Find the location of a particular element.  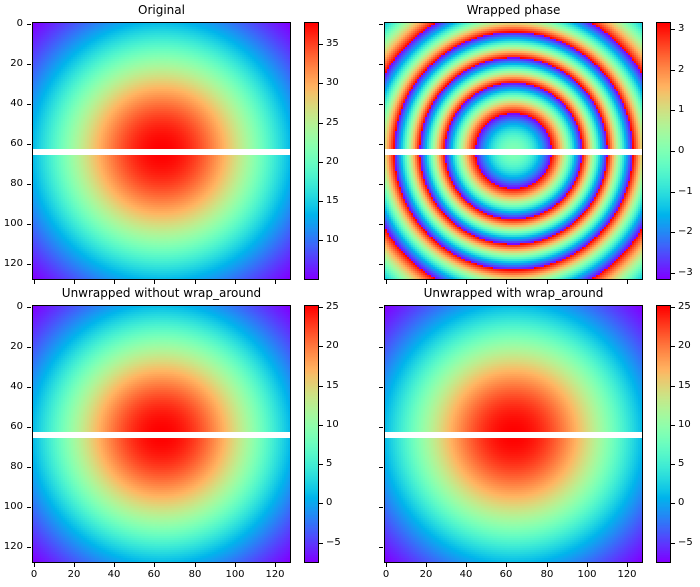

x-tick-label: 40 is located at coordinates (114, 574).